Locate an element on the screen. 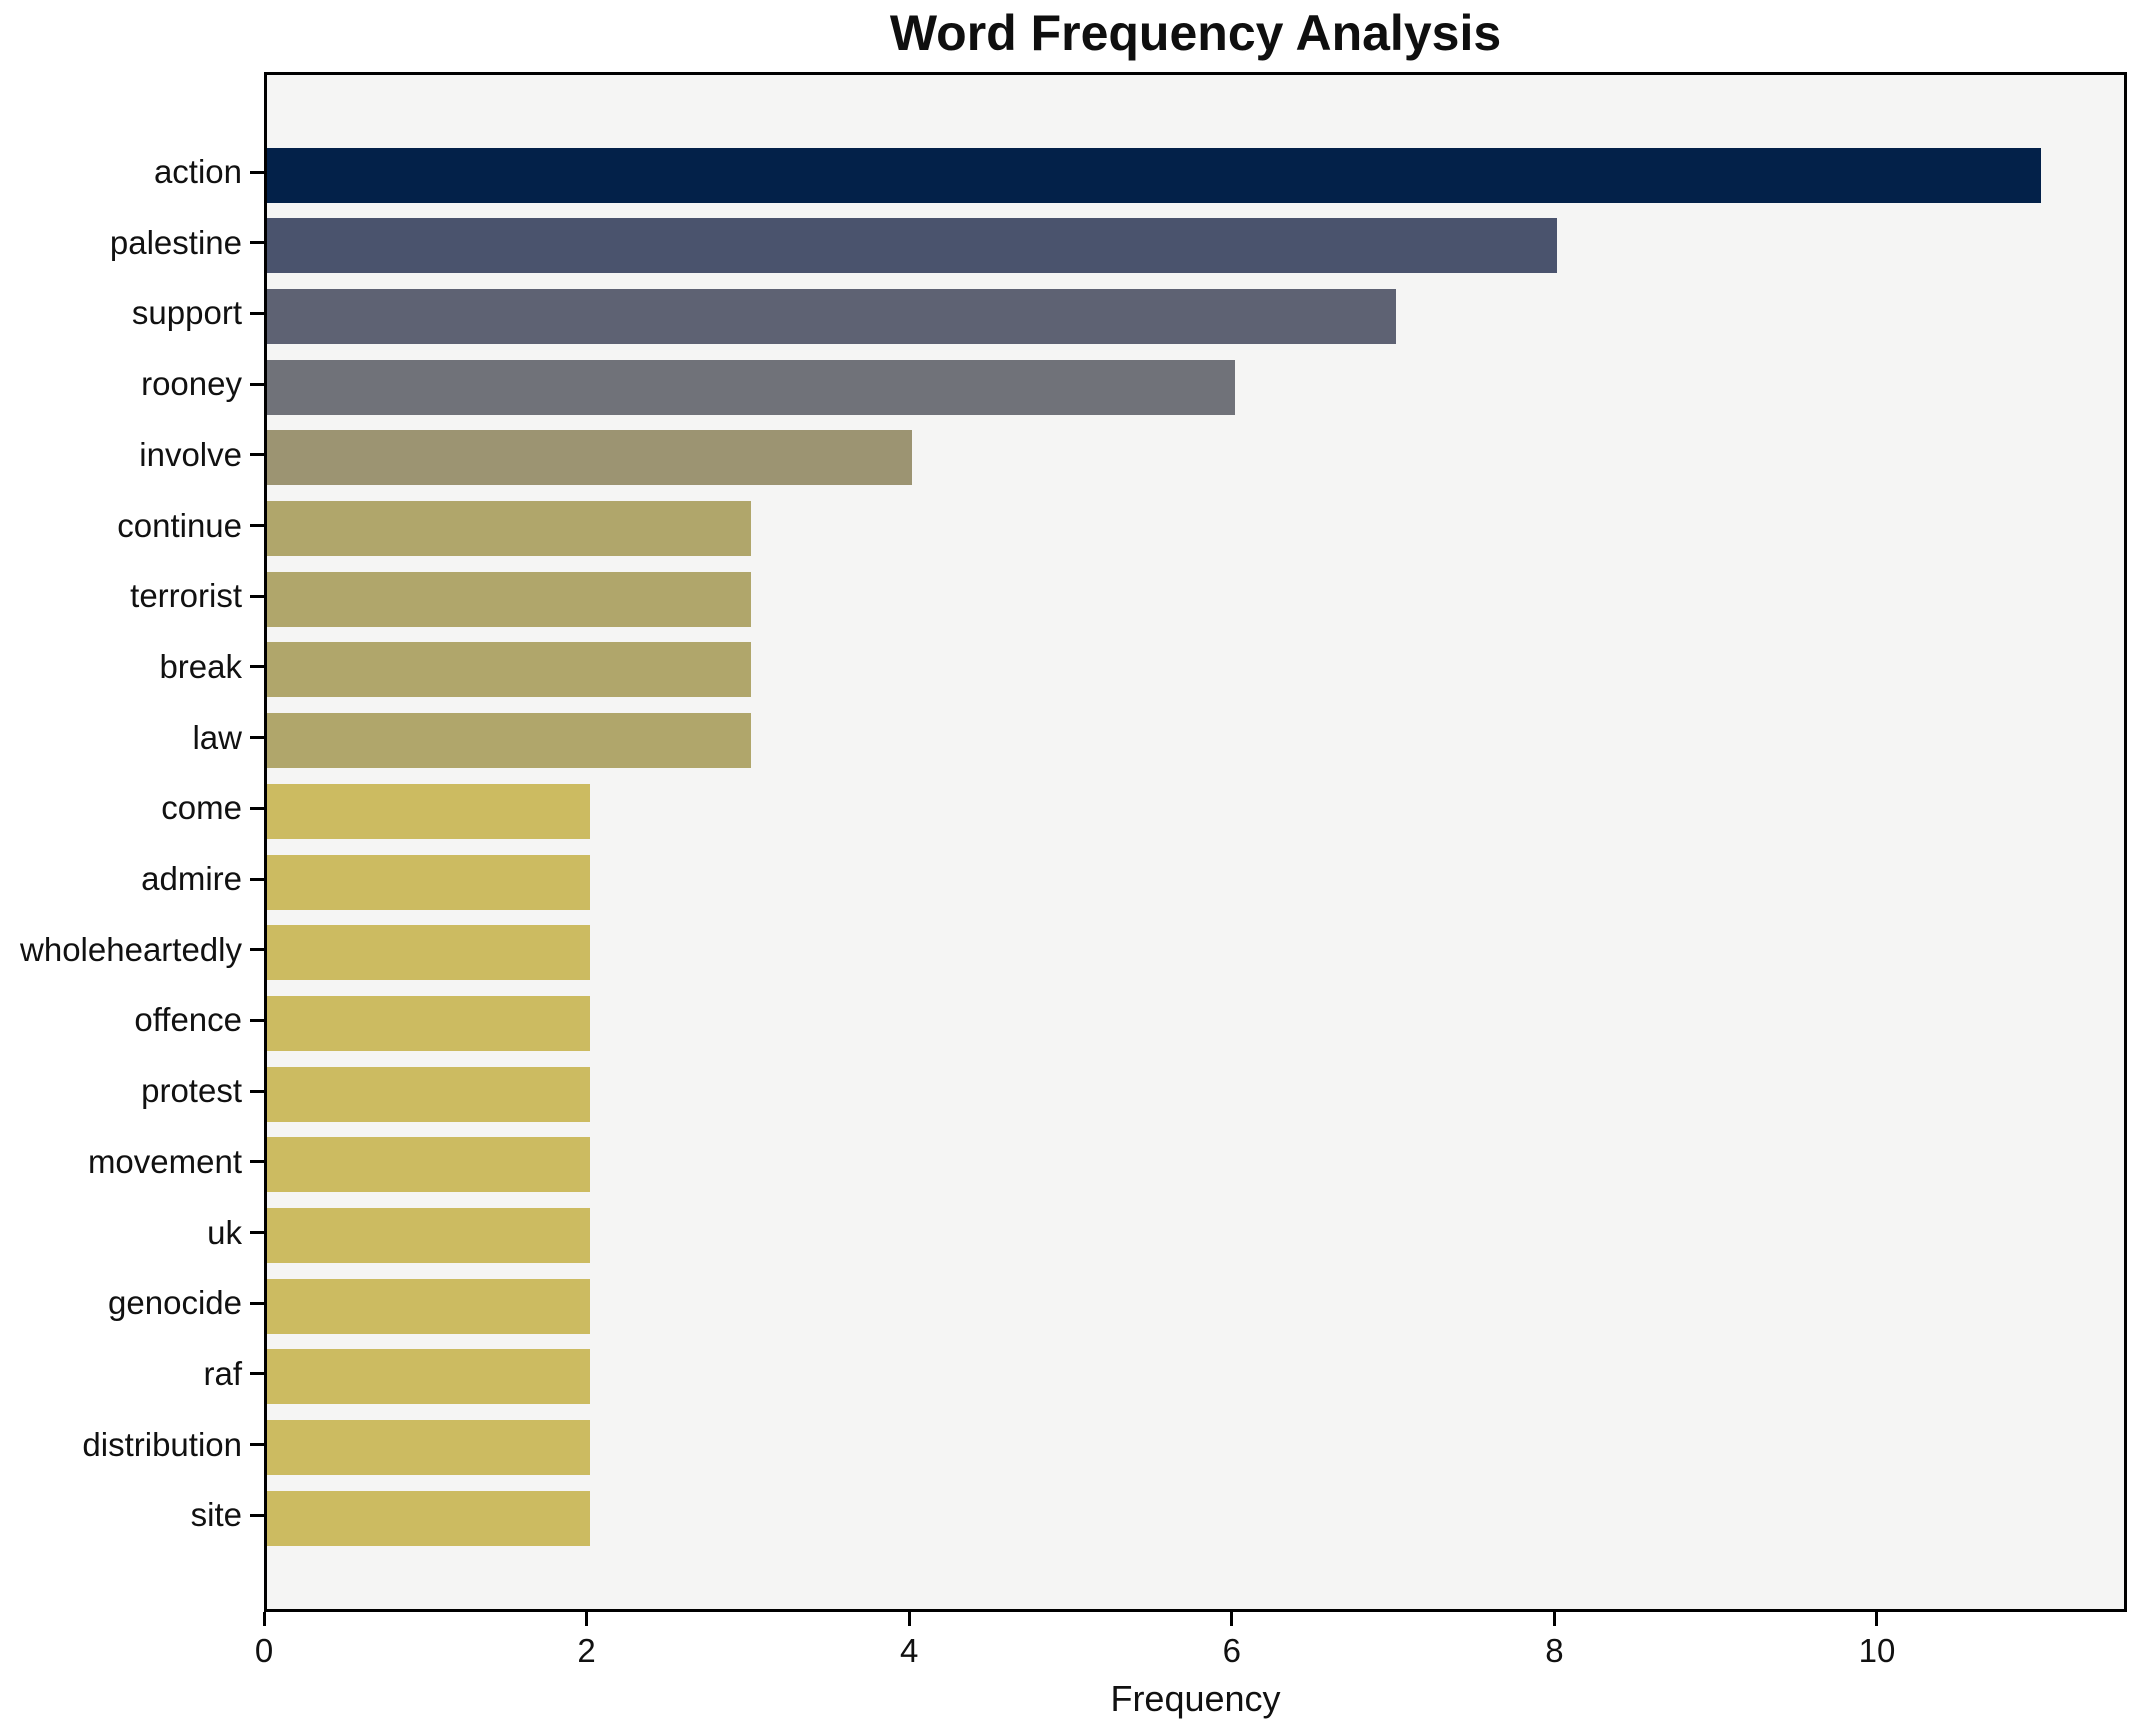  ytick-label-rooney: rooney is located at coordinates (191, 384).